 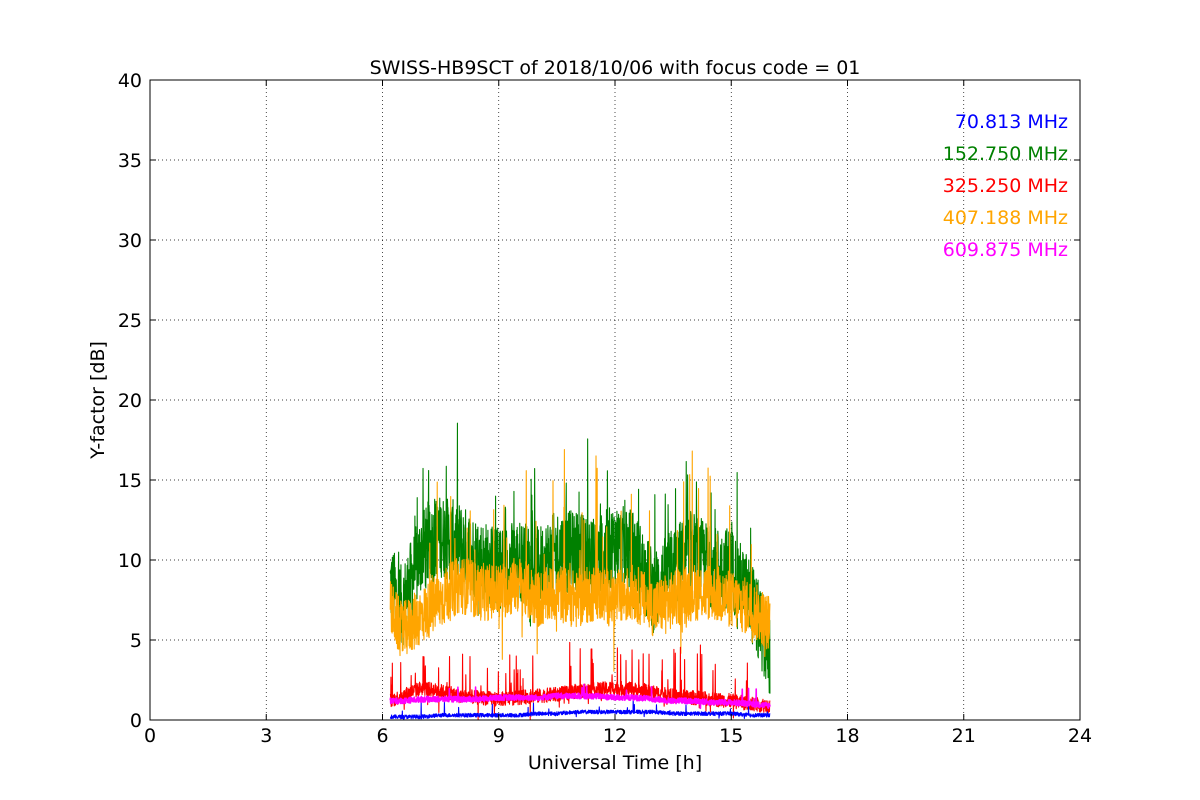 I want to click on y-tick-label: 40, so click(x=130, y=81).